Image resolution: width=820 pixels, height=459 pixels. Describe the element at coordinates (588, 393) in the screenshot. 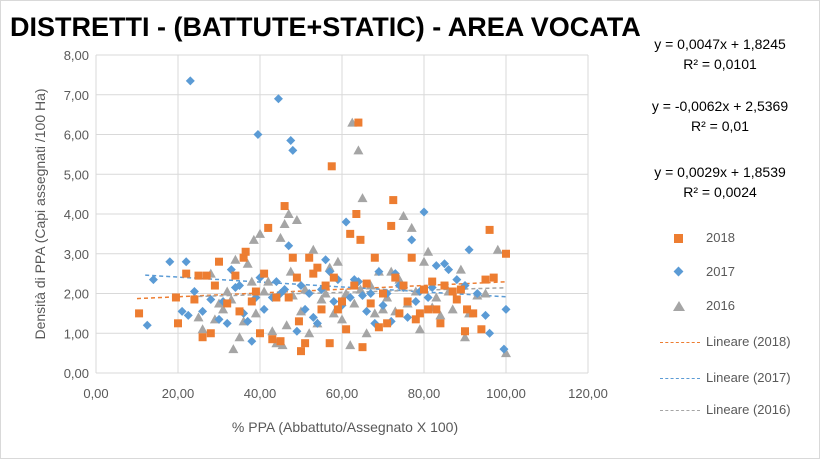

I see `x-tick-label: 120,00` at that location.